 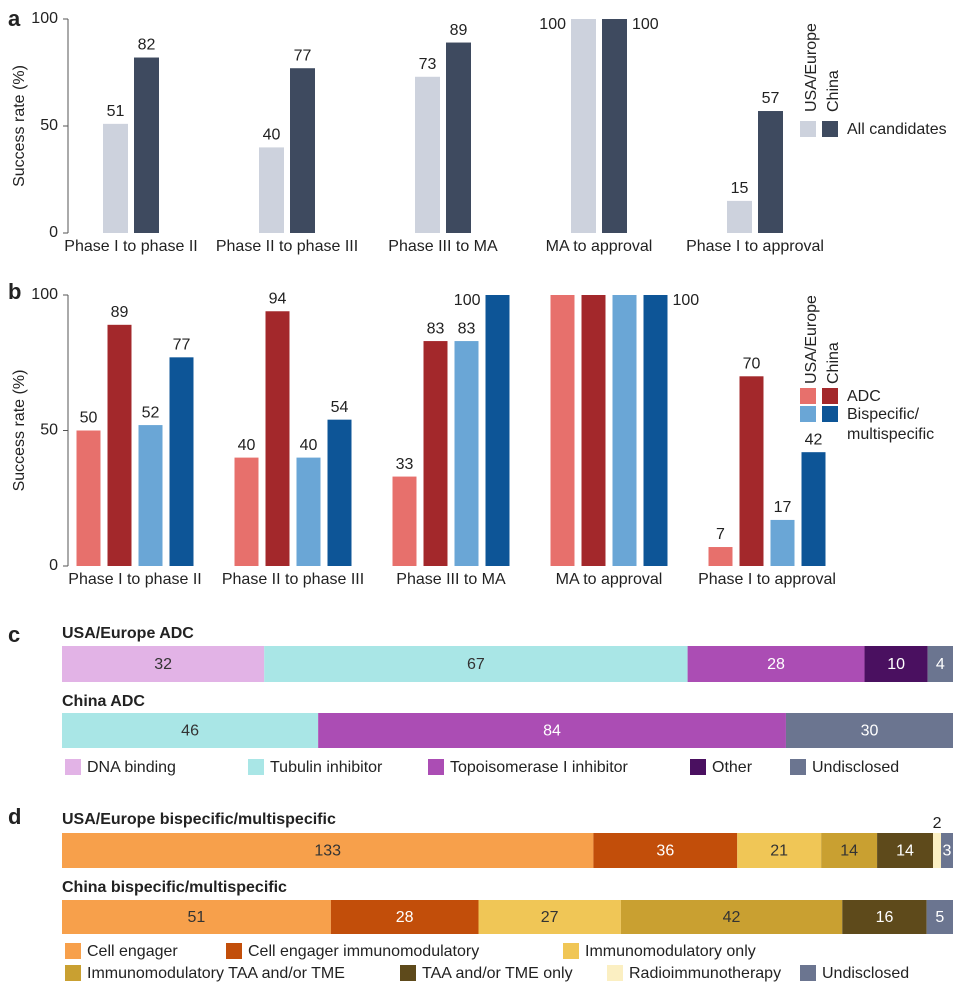 I want to click on bar-title: USA/Europe bispecific/multispecific, so click(x=199, y=819).